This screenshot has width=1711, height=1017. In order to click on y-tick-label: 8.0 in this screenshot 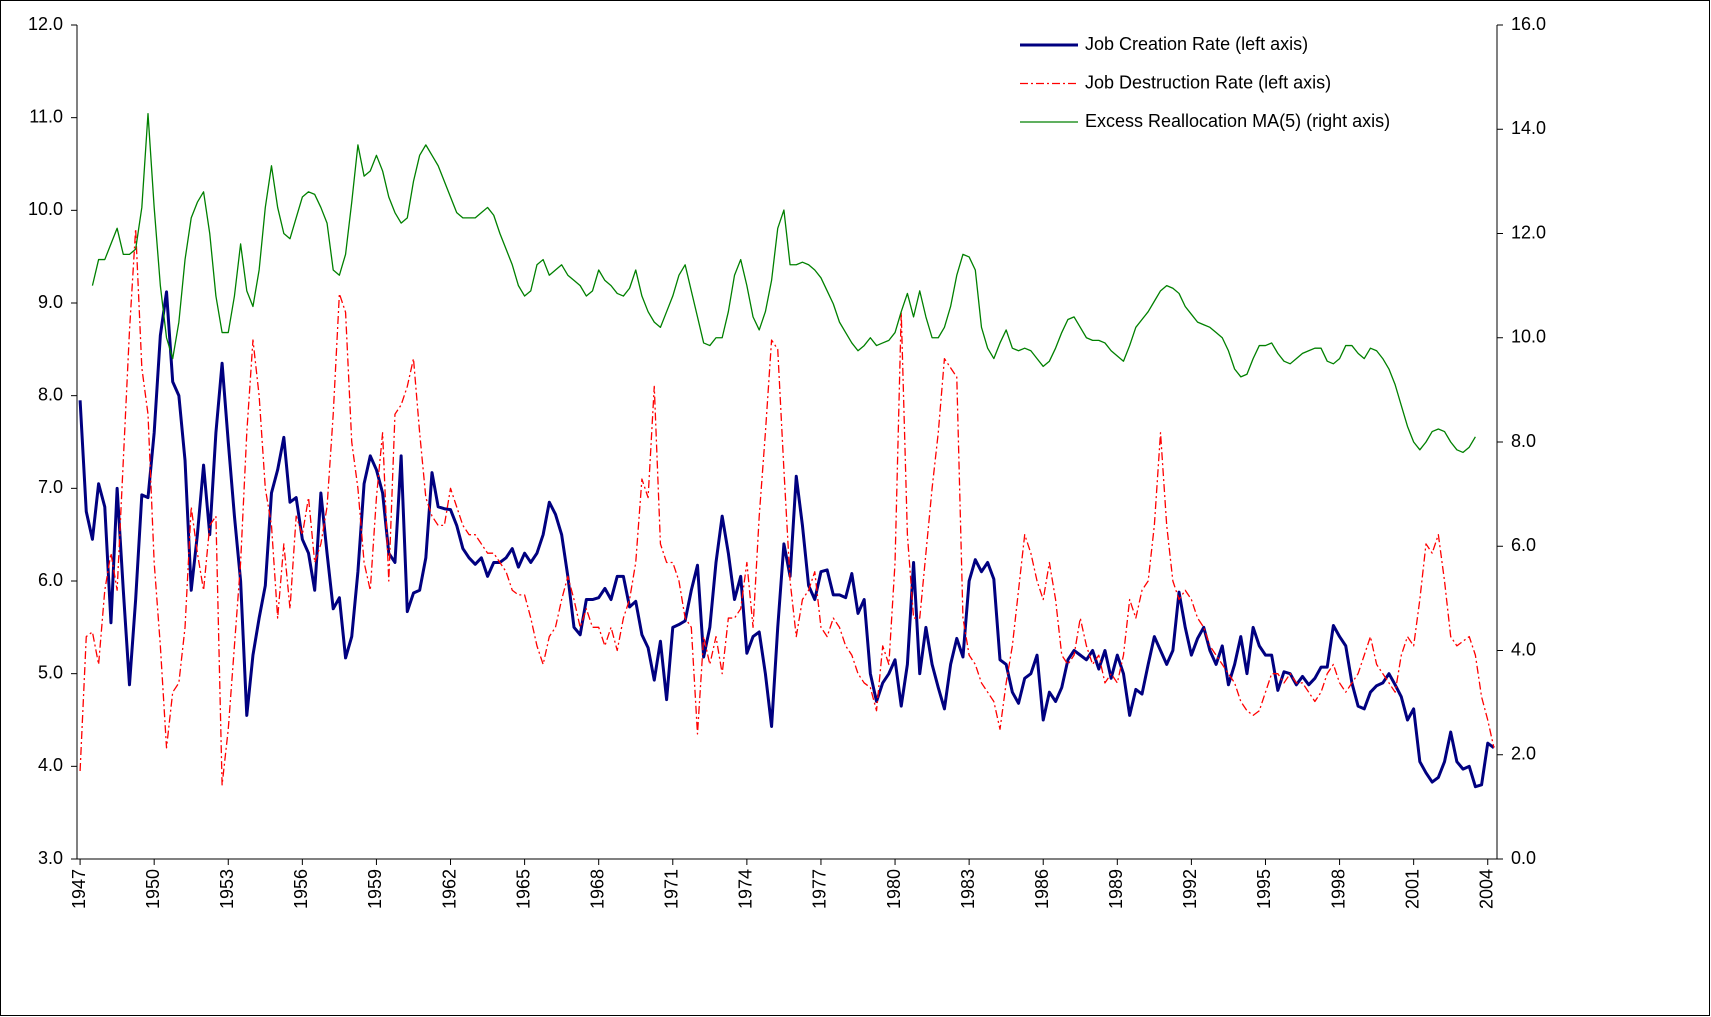, I will do `click(50, 394)`.